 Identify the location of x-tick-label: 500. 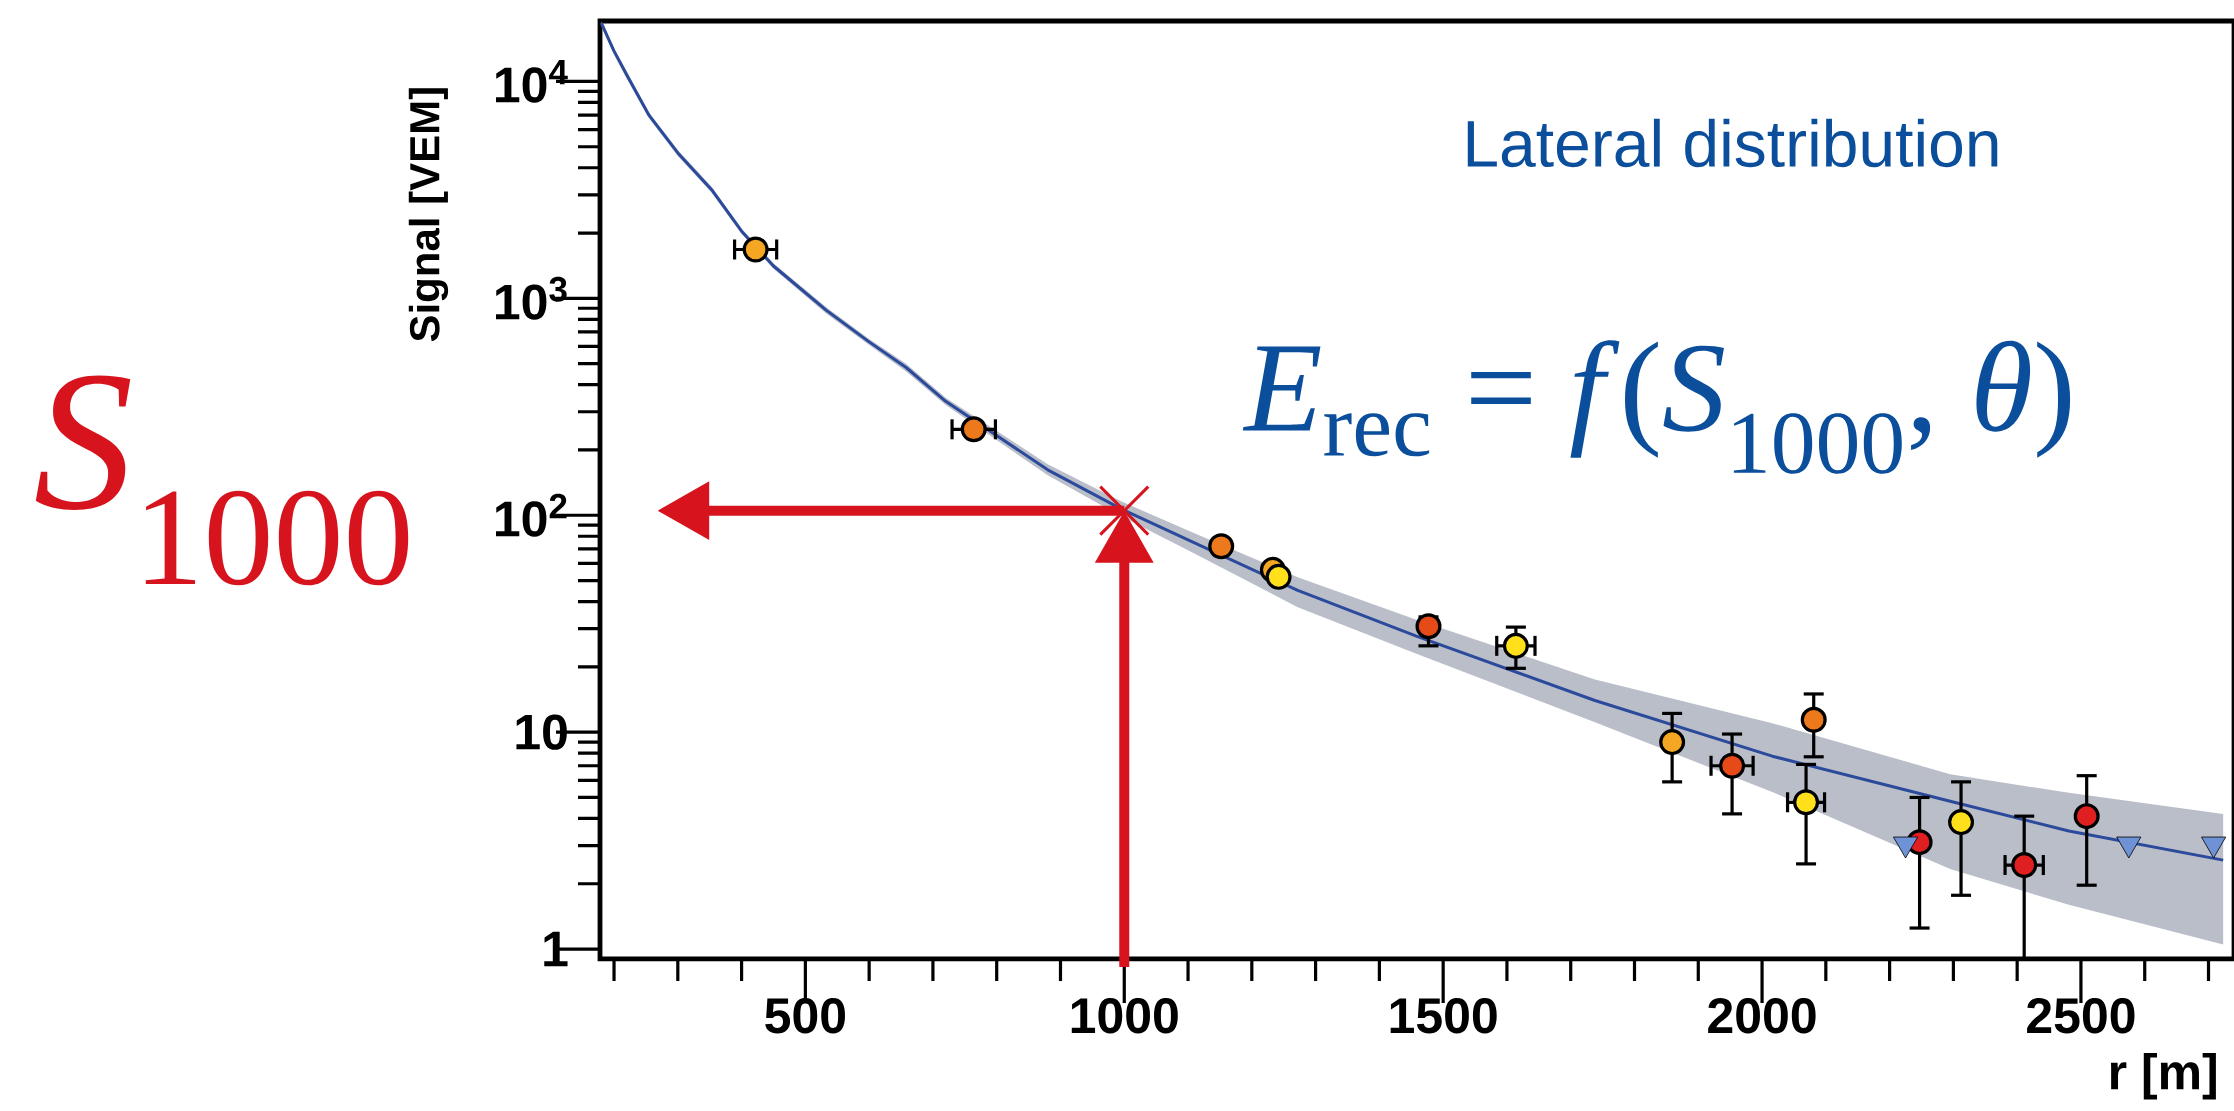
(805, 1016).